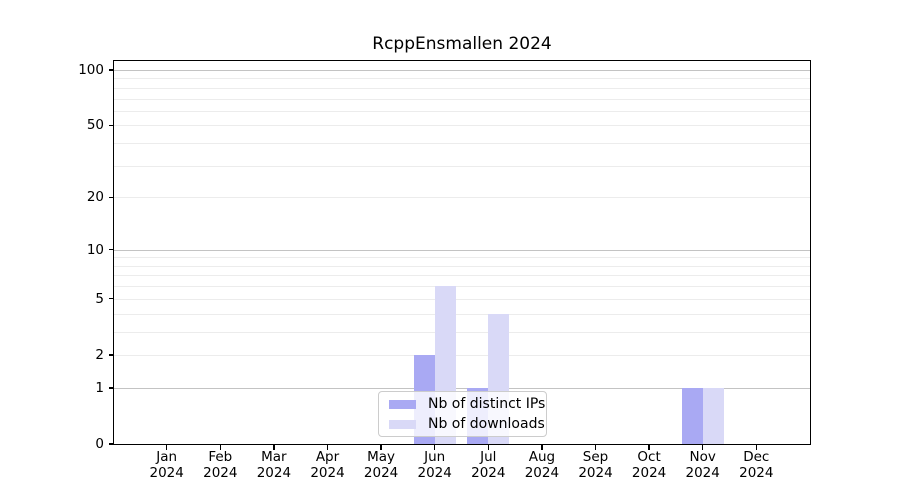  What do you see at coordinates (692, 415) in the screenshot?
I see `bar-distinct-ips` at bounding box center [692, 415].